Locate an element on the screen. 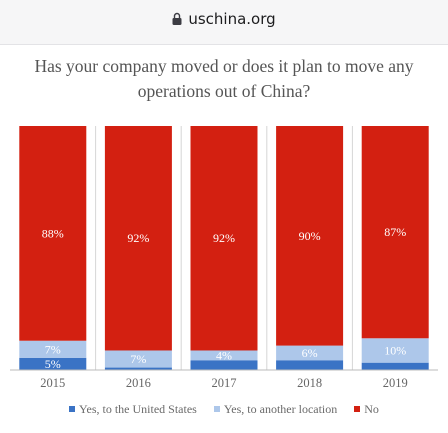  legend-swatch-no is located at coordinates (357, 409).